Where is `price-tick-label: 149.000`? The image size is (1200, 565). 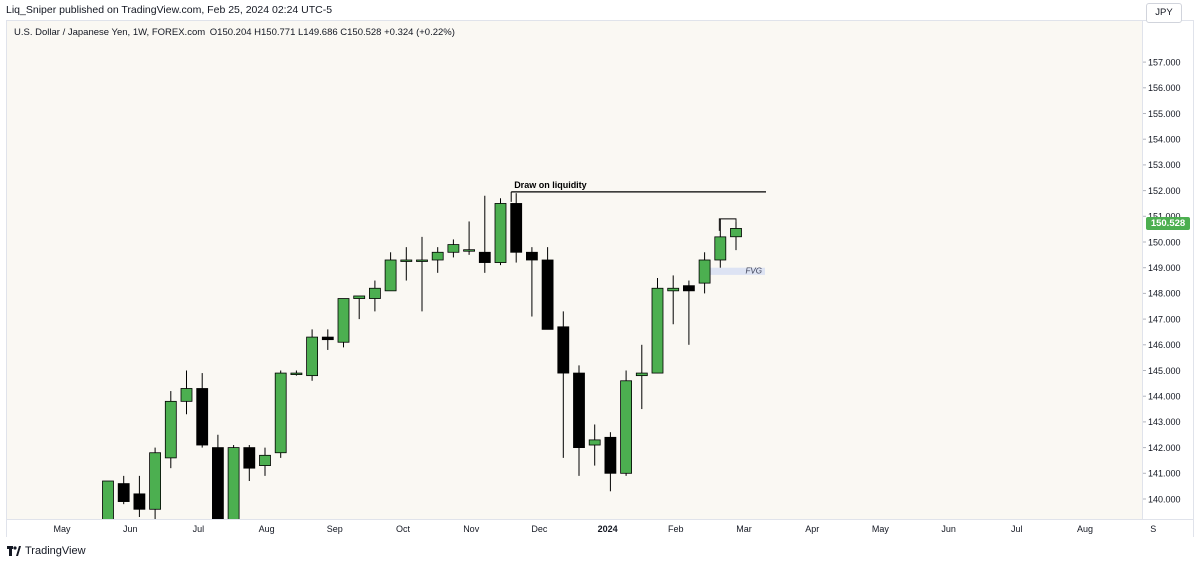 price-tick-label: 149.000 is located at coordinates (1164, 268).